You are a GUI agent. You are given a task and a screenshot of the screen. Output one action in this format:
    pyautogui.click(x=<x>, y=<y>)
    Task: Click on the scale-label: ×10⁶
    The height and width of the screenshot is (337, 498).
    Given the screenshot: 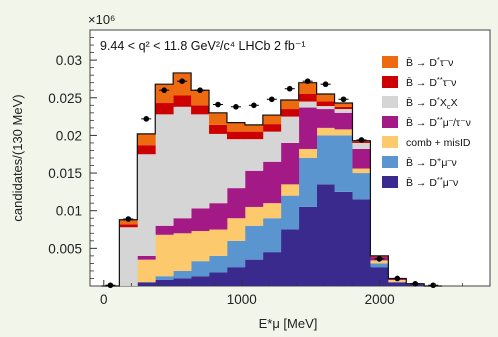 What is the action you would take?
    pyautogui.click(x=101, y=19)
    